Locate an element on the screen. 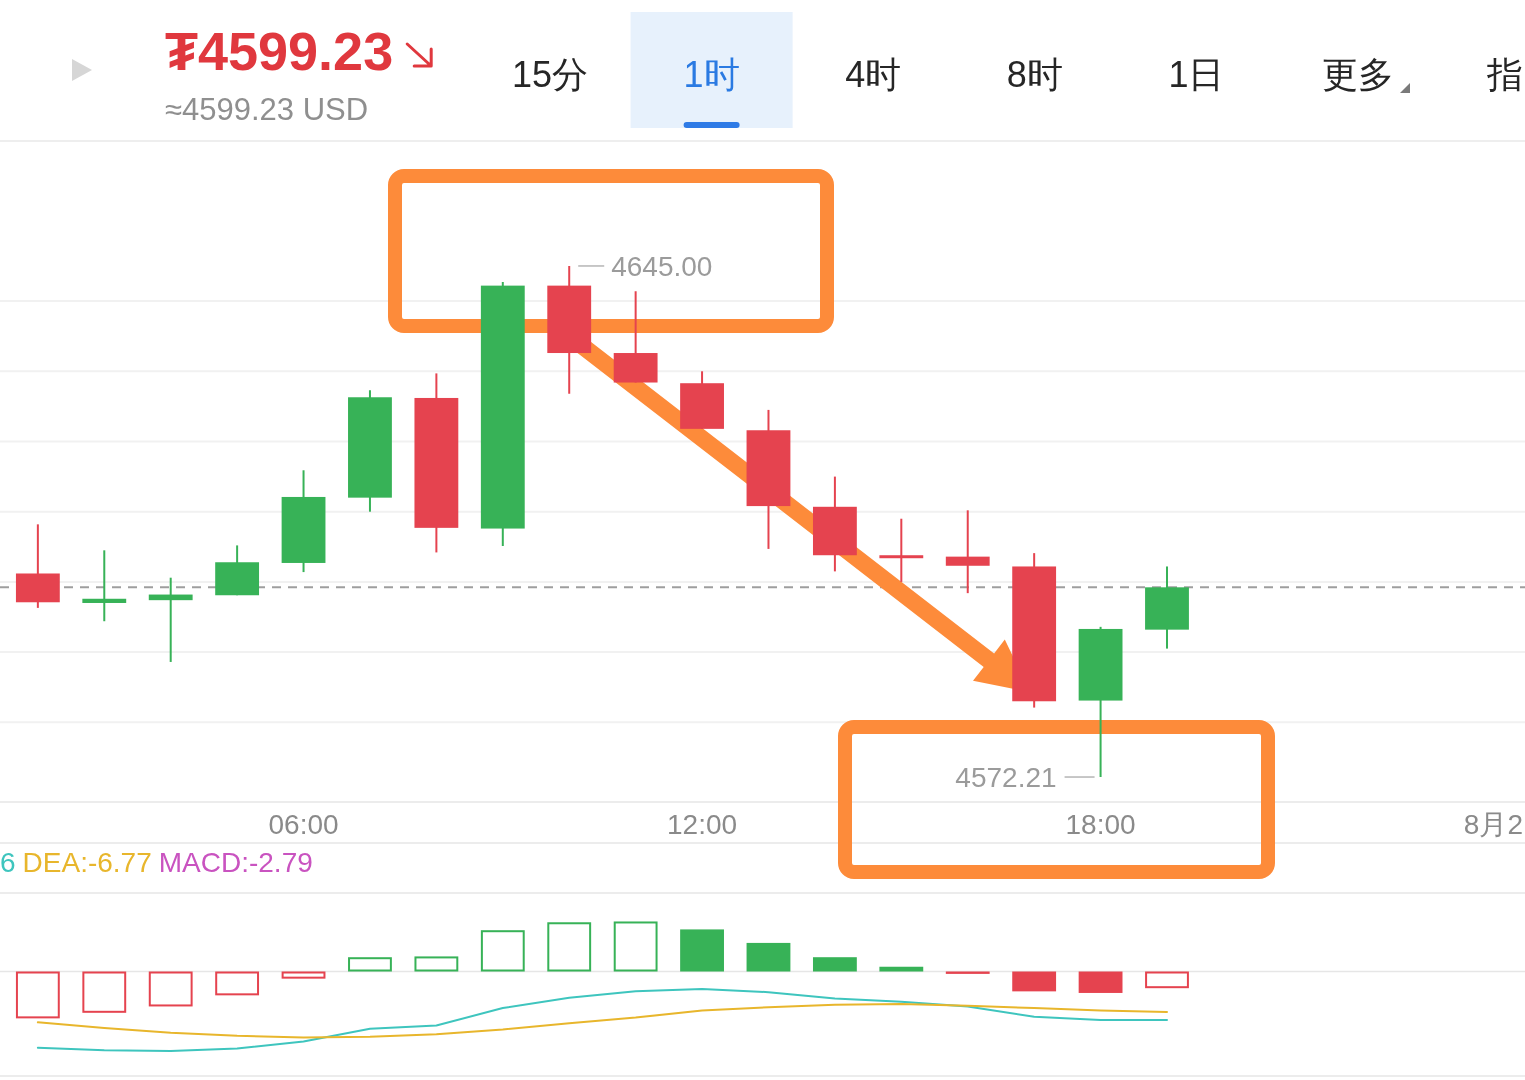 This screenshot has height=1080, width=1525. annotation: 4645.00 is located at coordinates (662, 266).